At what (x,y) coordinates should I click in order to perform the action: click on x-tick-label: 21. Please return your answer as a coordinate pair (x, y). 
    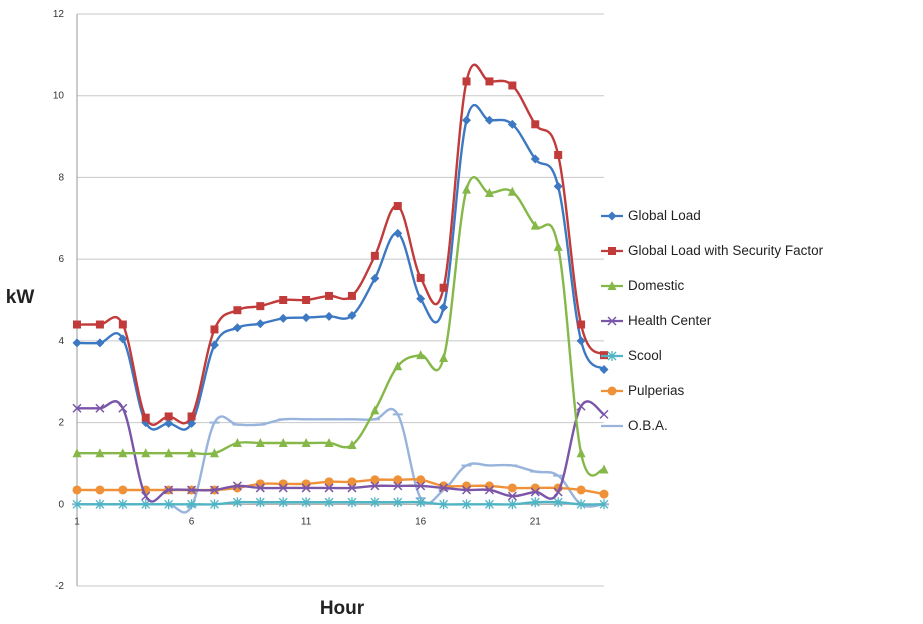
    Looking at the image, I should click on (536, 521).